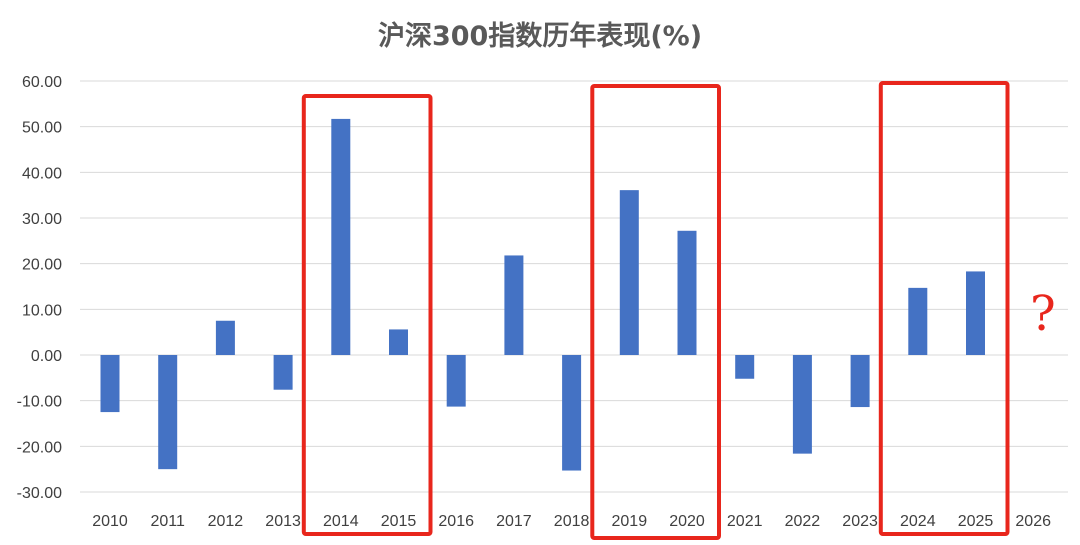 The width and height of the screenshot is (1080, 545). I want to click on x-tick-label: 2010, so click(110, 521).